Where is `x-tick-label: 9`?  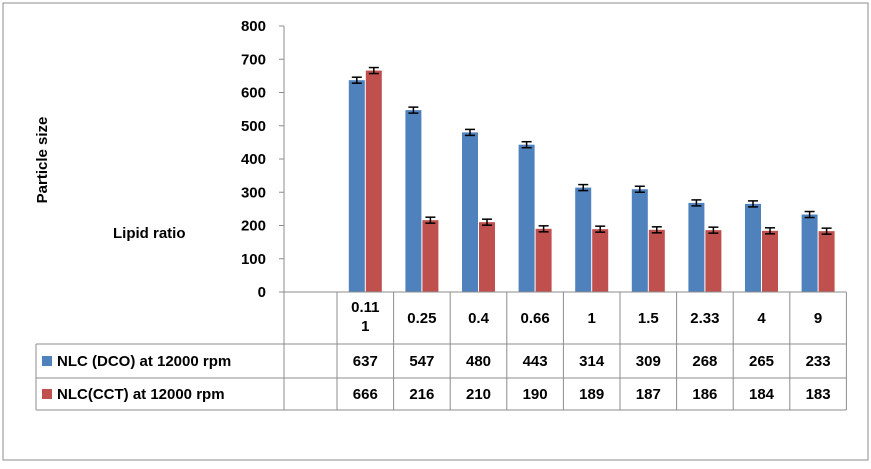
x-tick-label: 9 is located at coordinates (818, 318).